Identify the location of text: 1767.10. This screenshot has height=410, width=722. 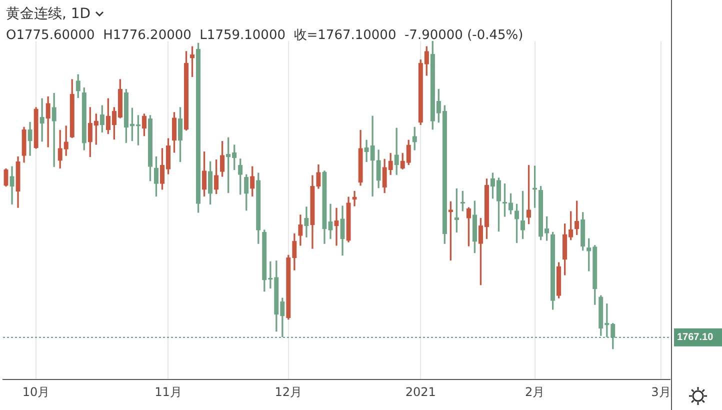
(695, 338).